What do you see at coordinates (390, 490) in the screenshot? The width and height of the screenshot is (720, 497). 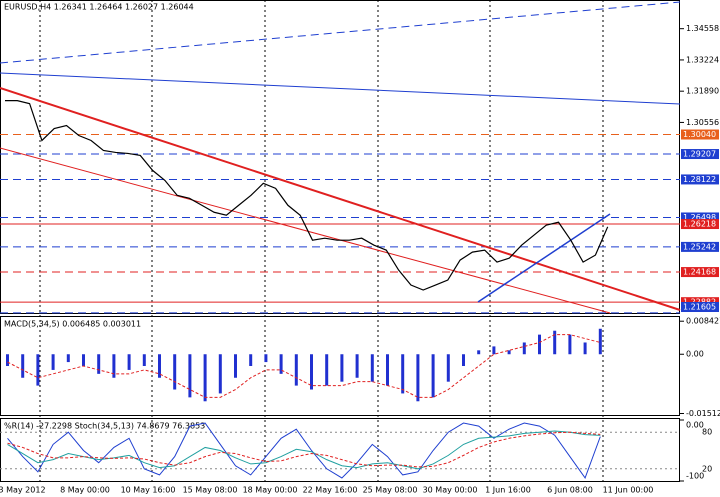 I see `x-tick-label: 25 May 08:00` at bounding box center [390, 490].